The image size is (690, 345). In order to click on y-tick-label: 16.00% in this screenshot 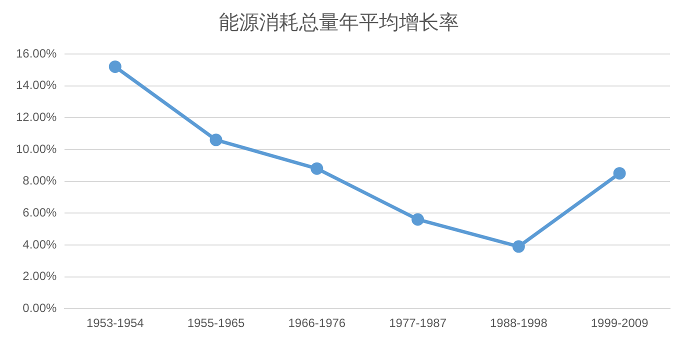, I will do `click(37, 53)`.